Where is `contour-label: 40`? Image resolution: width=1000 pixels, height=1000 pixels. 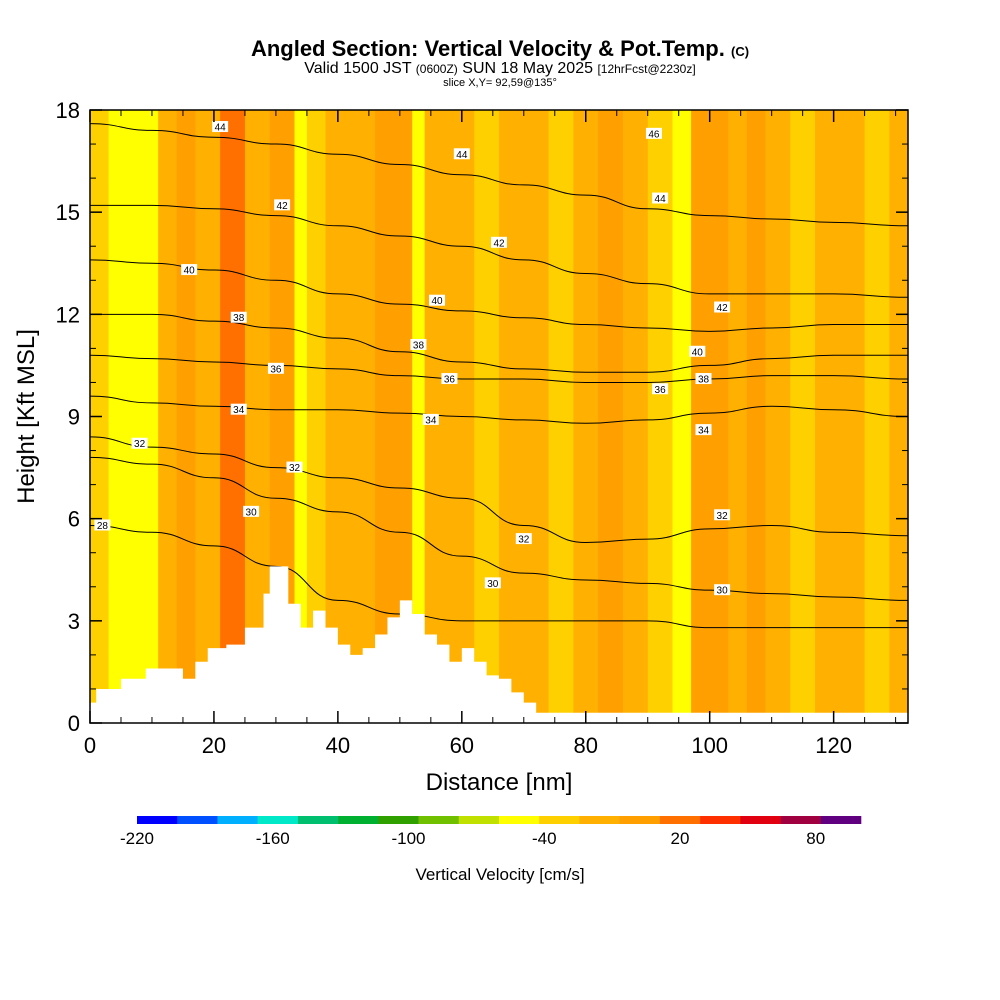
contour-label: 40 is located at coordinates (437, 300).